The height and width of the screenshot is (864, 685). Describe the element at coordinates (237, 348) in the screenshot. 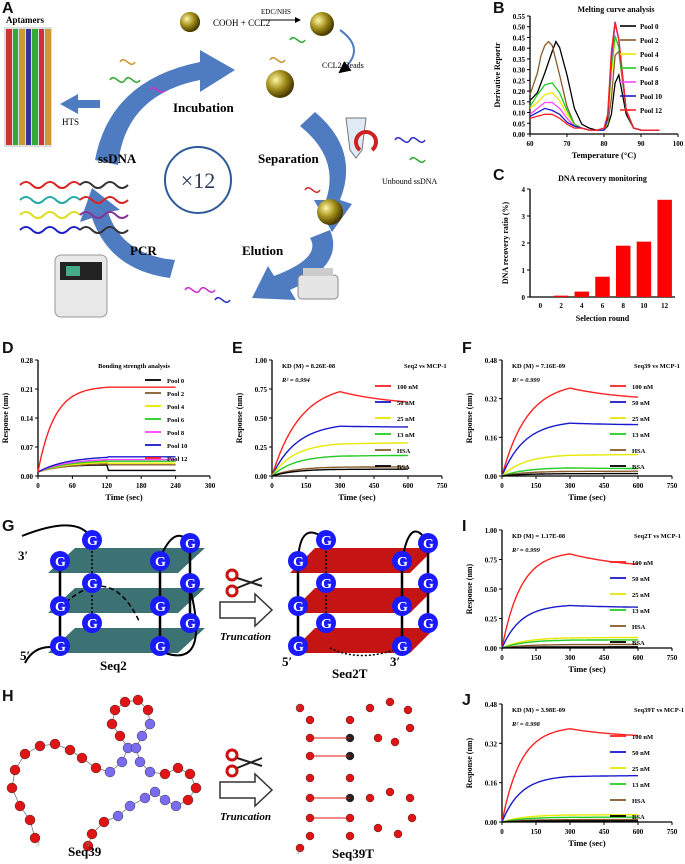

I see `panel-e-label: E` at that location.